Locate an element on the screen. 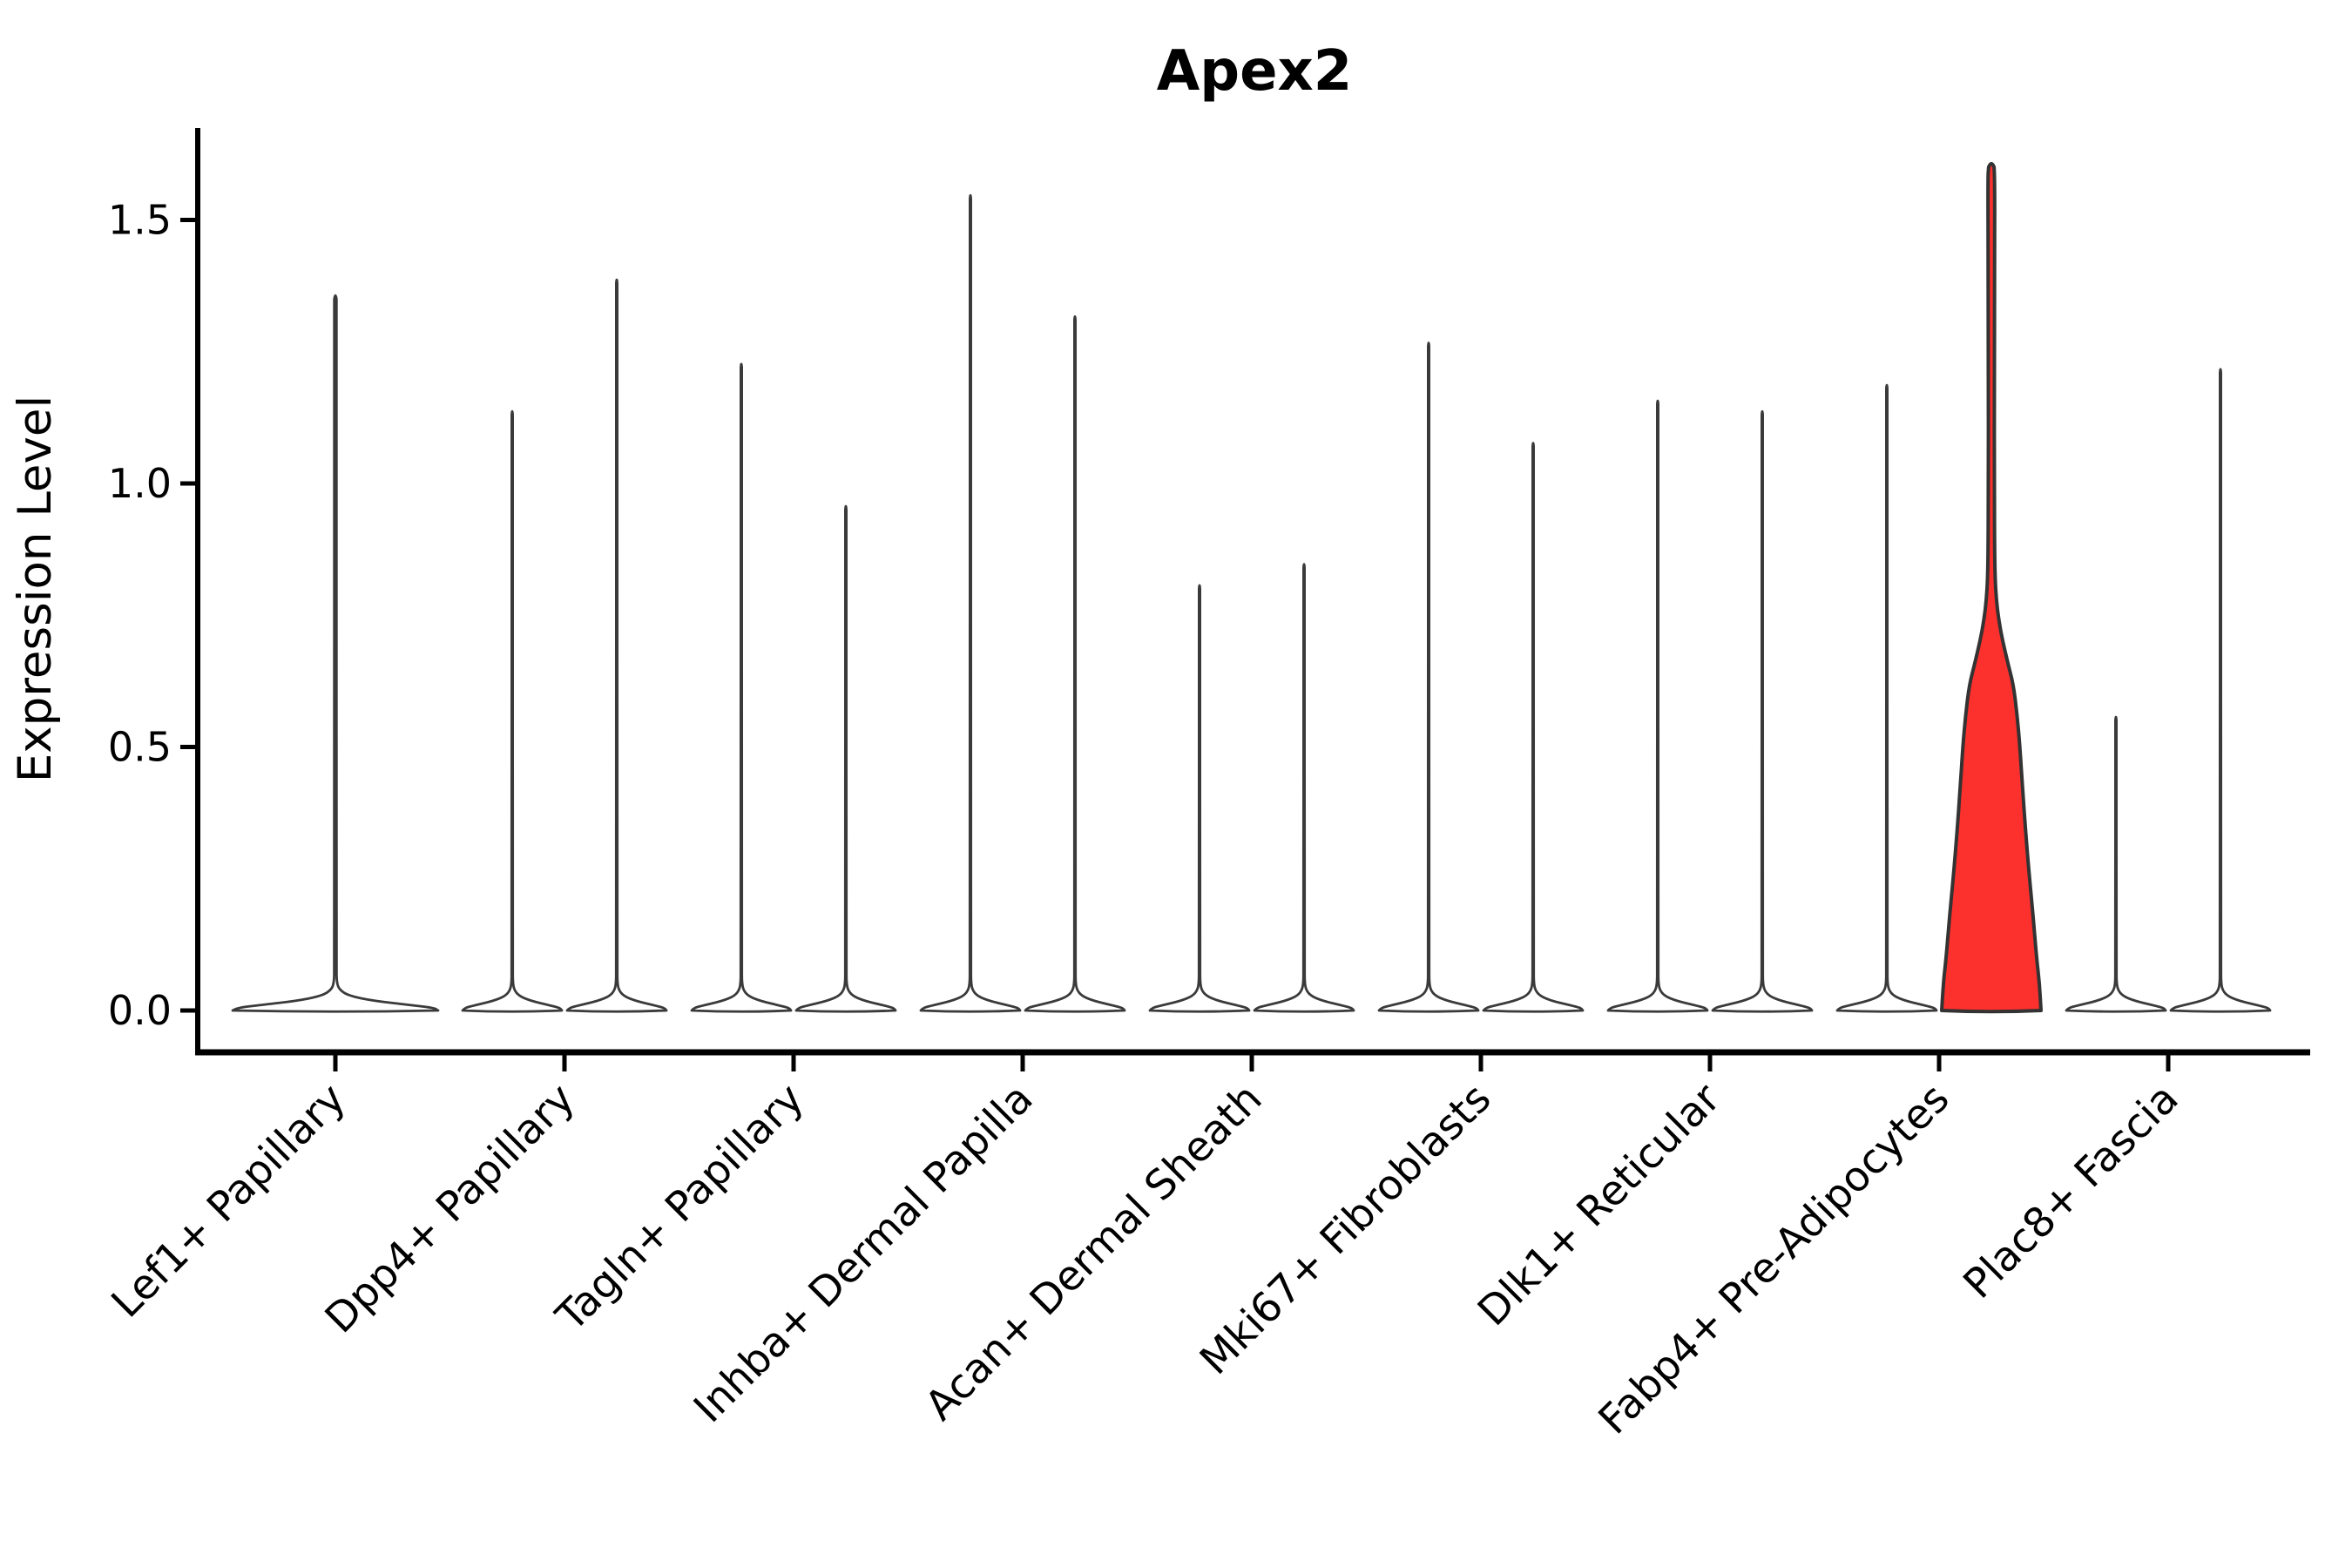  violin-inhba+-right is located at coordinates (1075, 664).